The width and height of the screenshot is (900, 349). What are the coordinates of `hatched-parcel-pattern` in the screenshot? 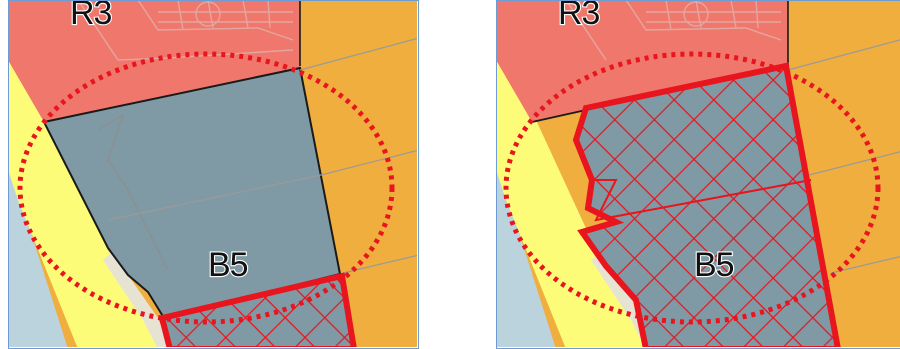 It's located at (257, 309).